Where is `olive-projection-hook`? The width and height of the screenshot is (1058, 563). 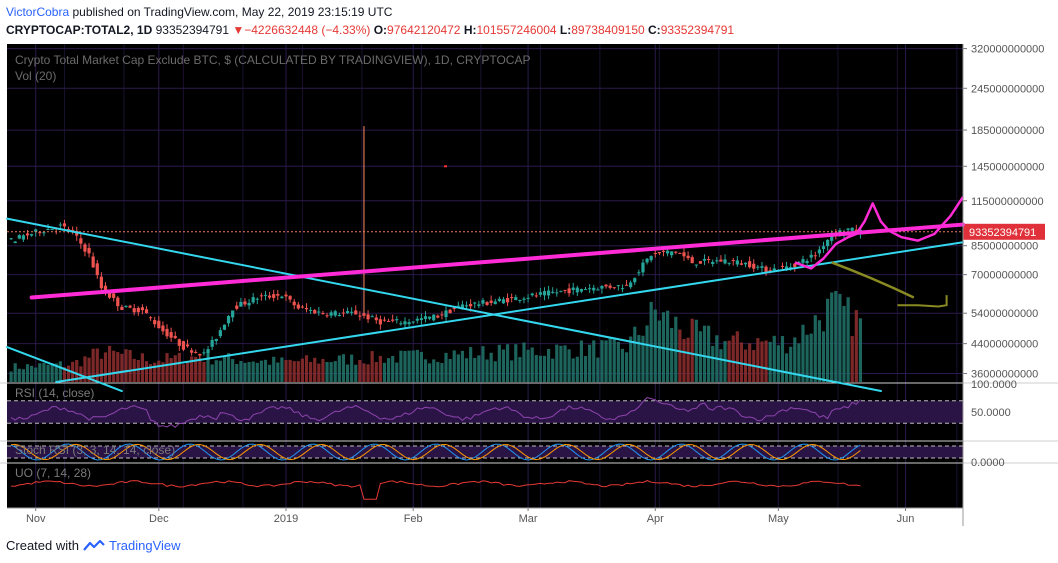 olive-projection-hook is located at coordinates (922, 301).